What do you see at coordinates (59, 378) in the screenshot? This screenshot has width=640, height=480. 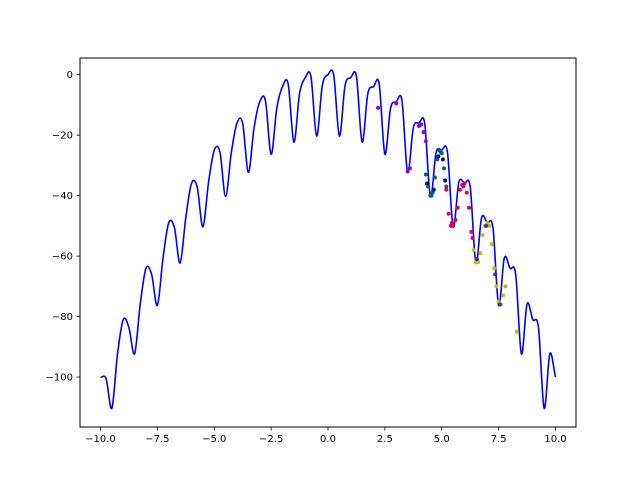 I see `y-tick-label-5: −100` at bounding box center [59, 378].